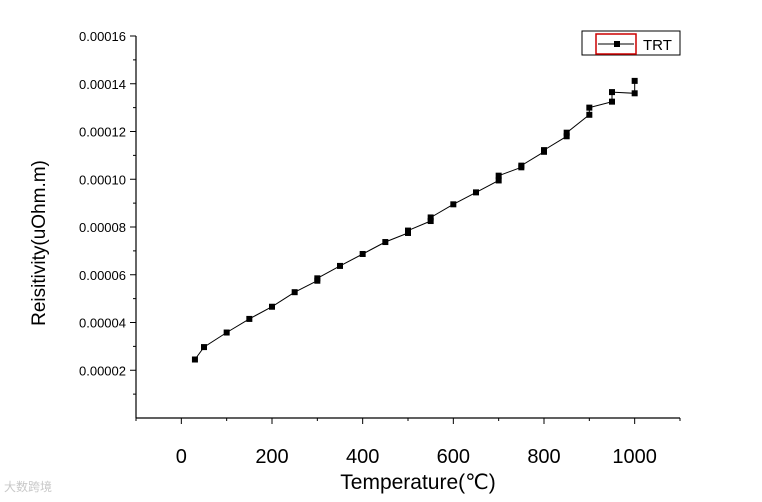 Image resolution: width=762 pixels, height=502 pixels. I want to click on x-ticks: 0 200 400 600 800 1000, so click(408, 443).